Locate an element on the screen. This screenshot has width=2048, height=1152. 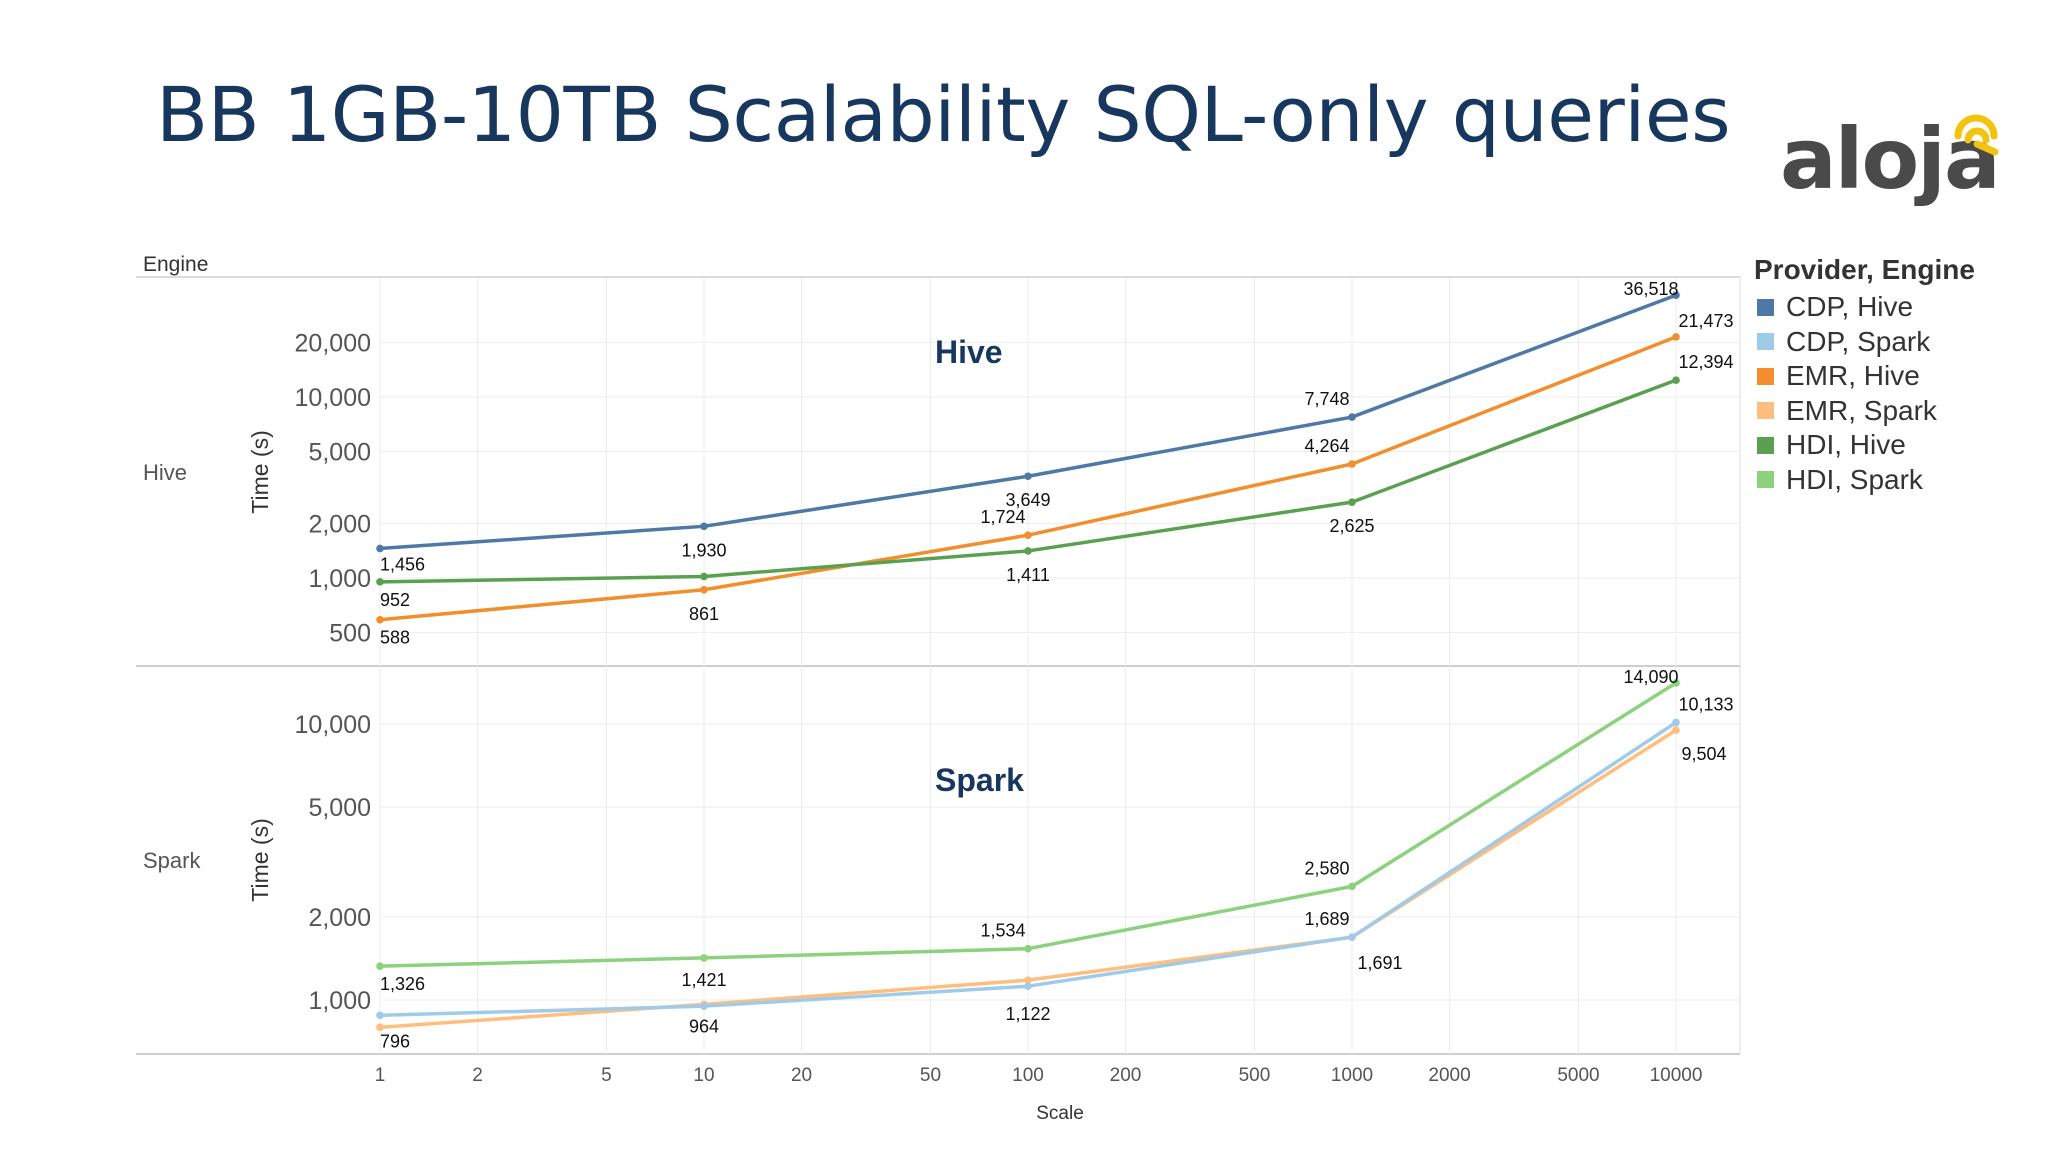
x-tick-label: 200 is located at coordinates (1126, 1075).